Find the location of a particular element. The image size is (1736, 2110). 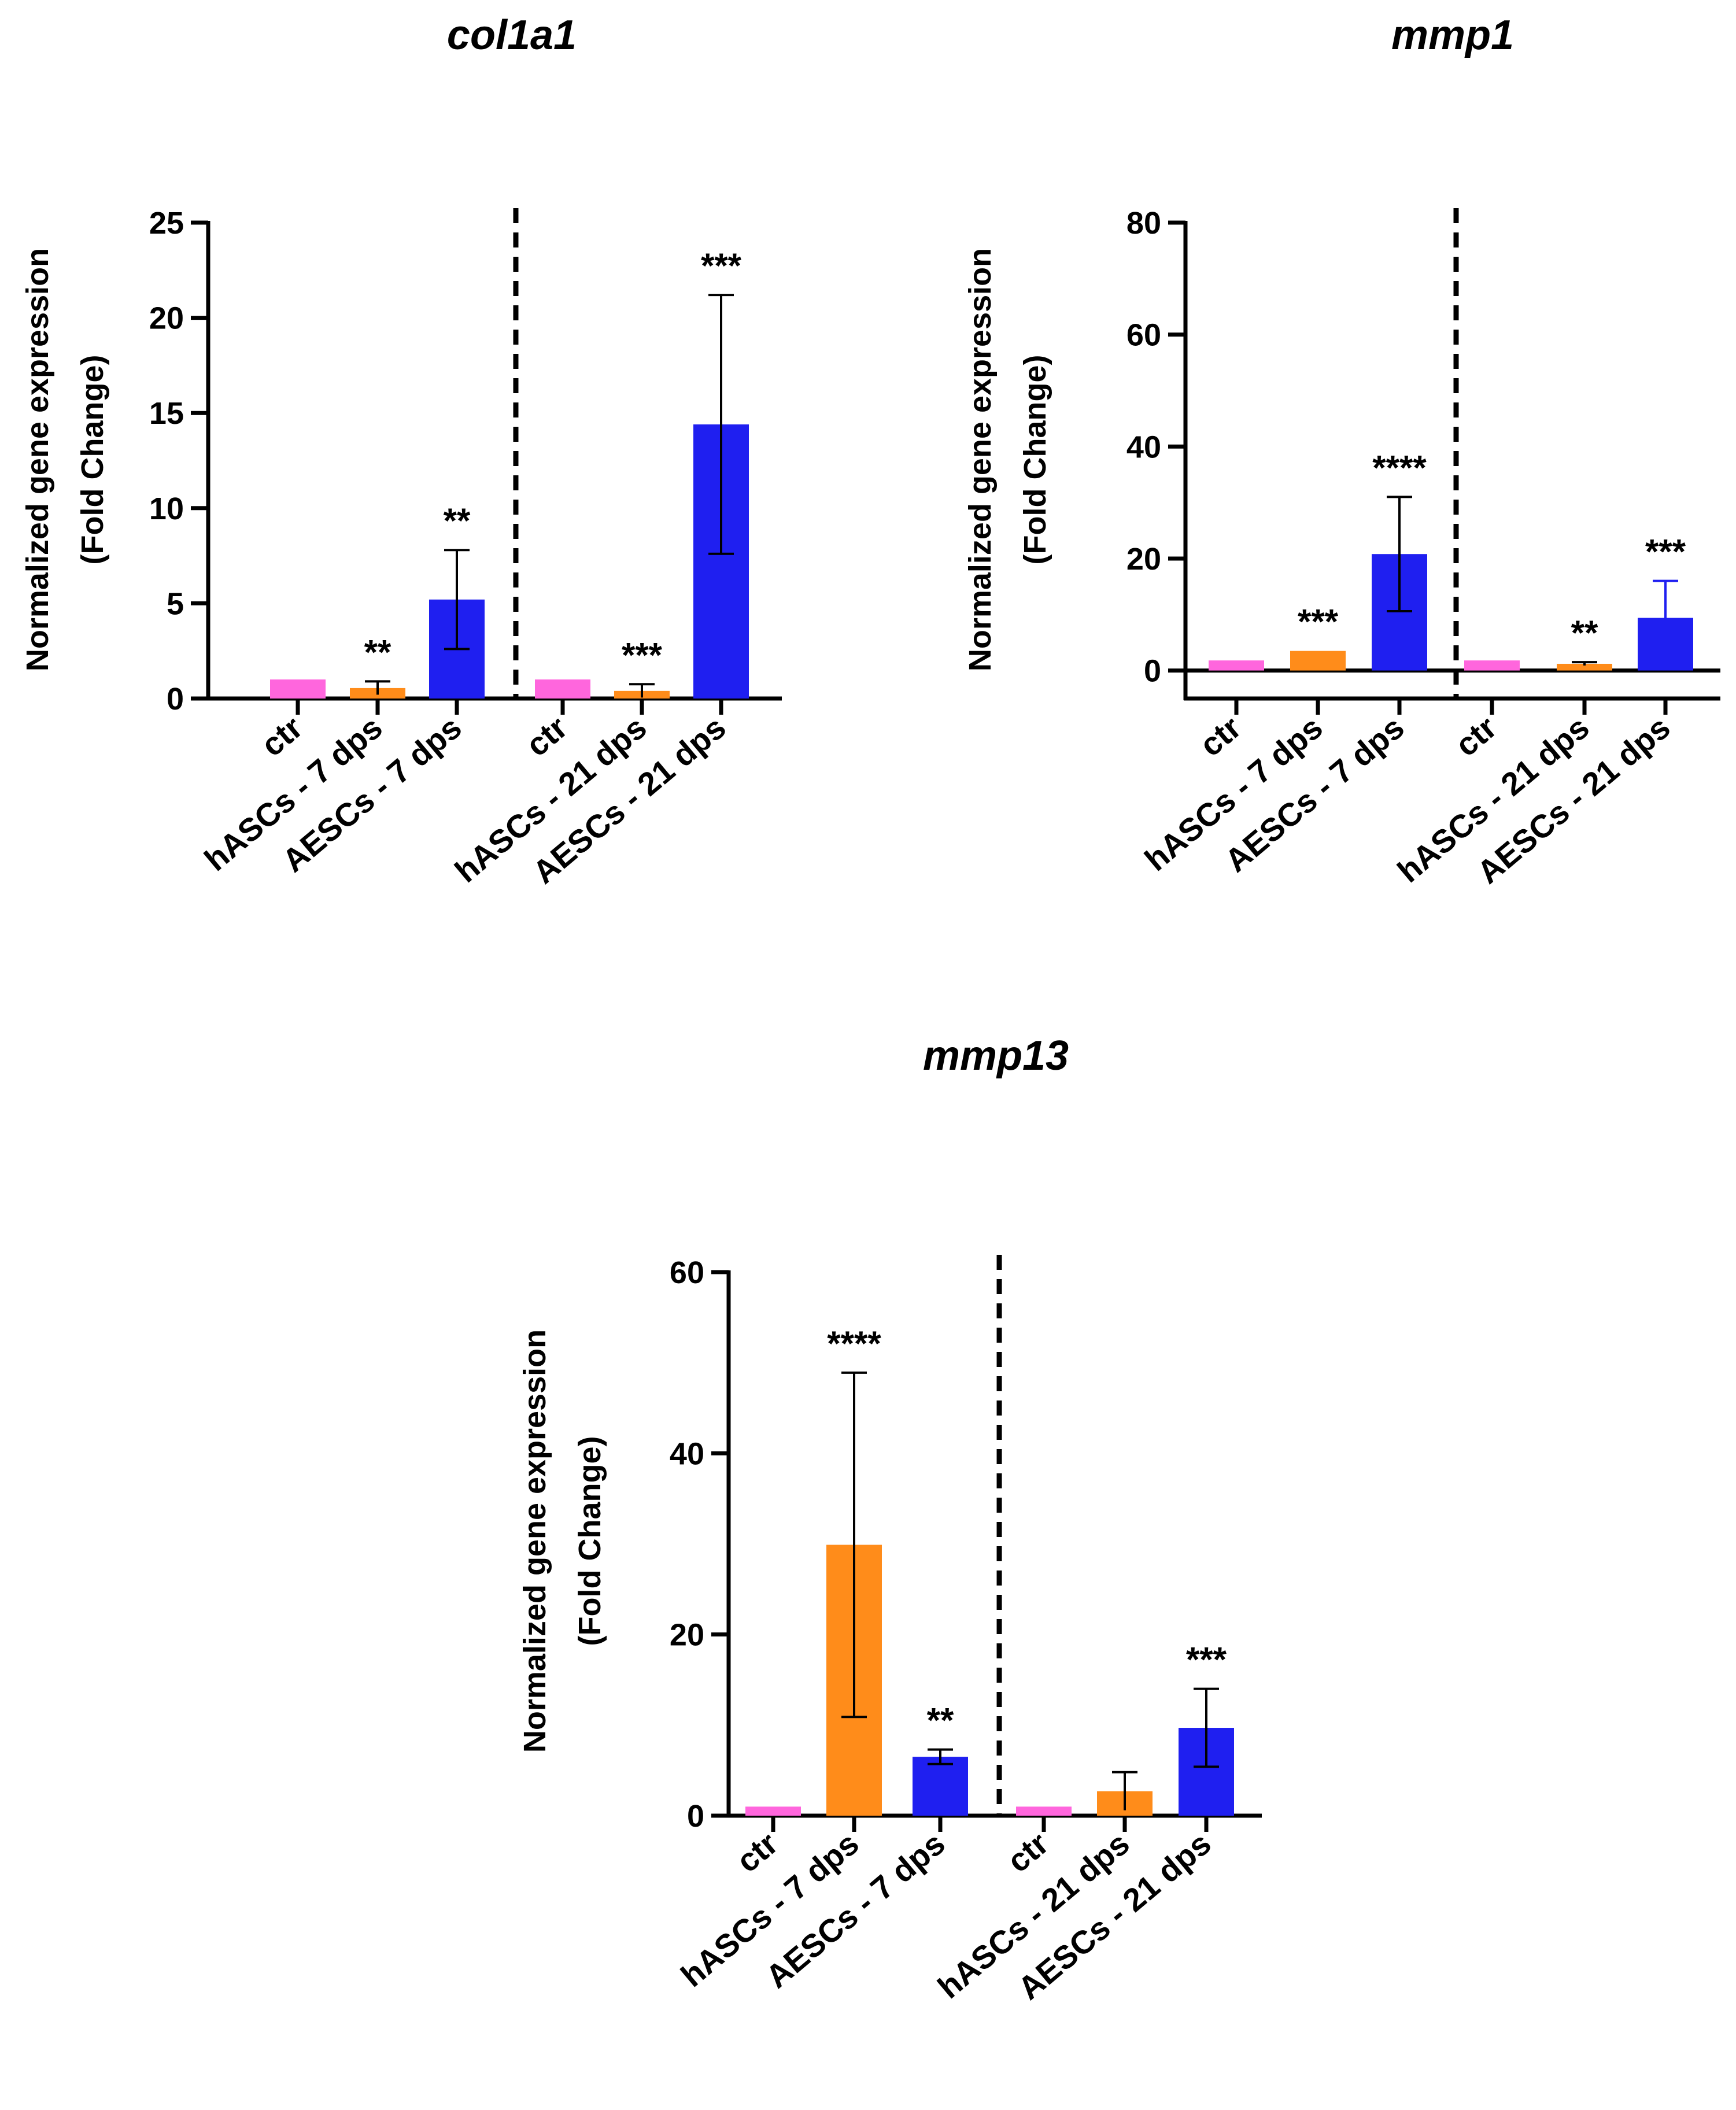

y-tick-label: 15 is located at coordinates (166, 413).